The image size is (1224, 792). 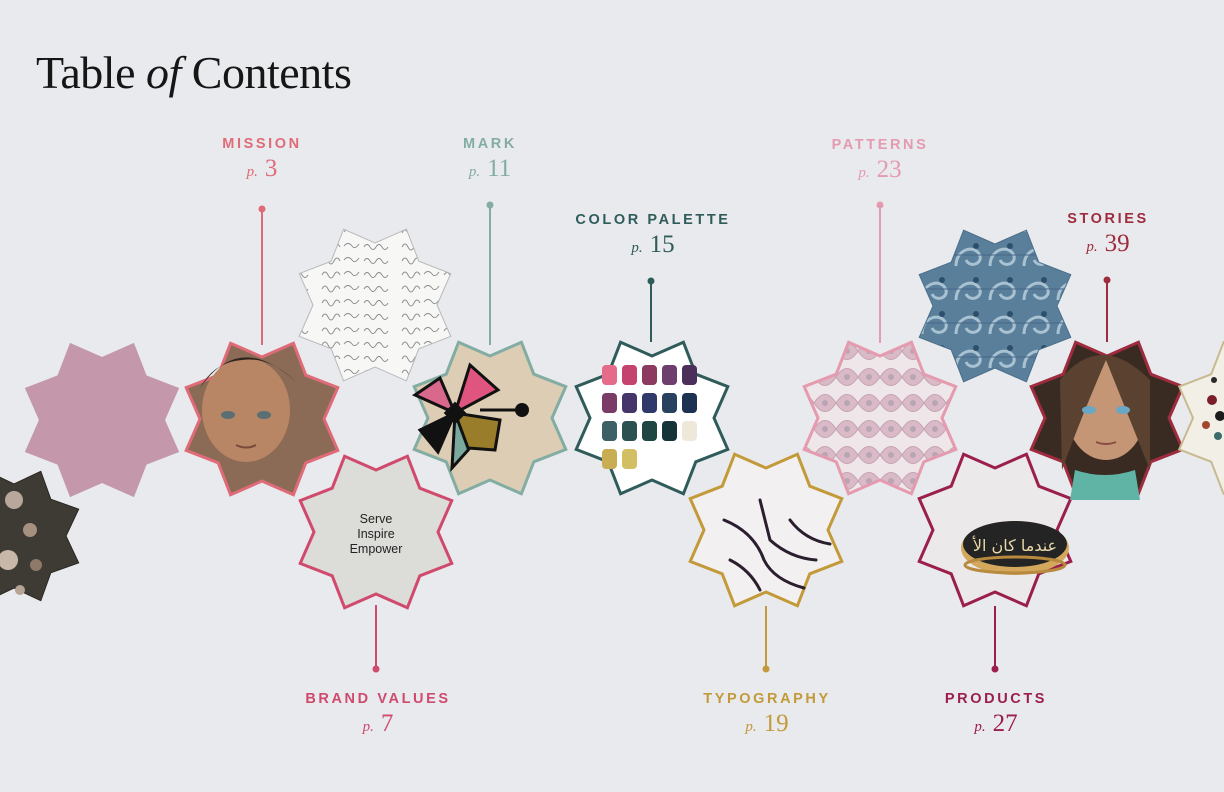 What do you see at coordinates (376, 549) in the screenshot?
I see `values-line-3: Empower` at bounding box center [376, 549].